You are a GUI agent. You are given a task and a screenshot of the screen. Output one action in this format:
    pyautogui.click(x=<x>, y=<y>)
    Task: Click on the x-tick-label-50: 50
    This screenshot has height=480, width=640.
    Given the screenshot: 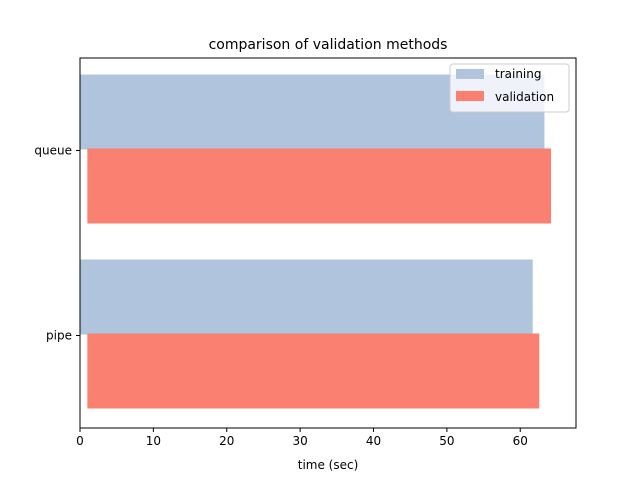 What is the action you would take?
    pyautogui.click(x=446, y=441)
    